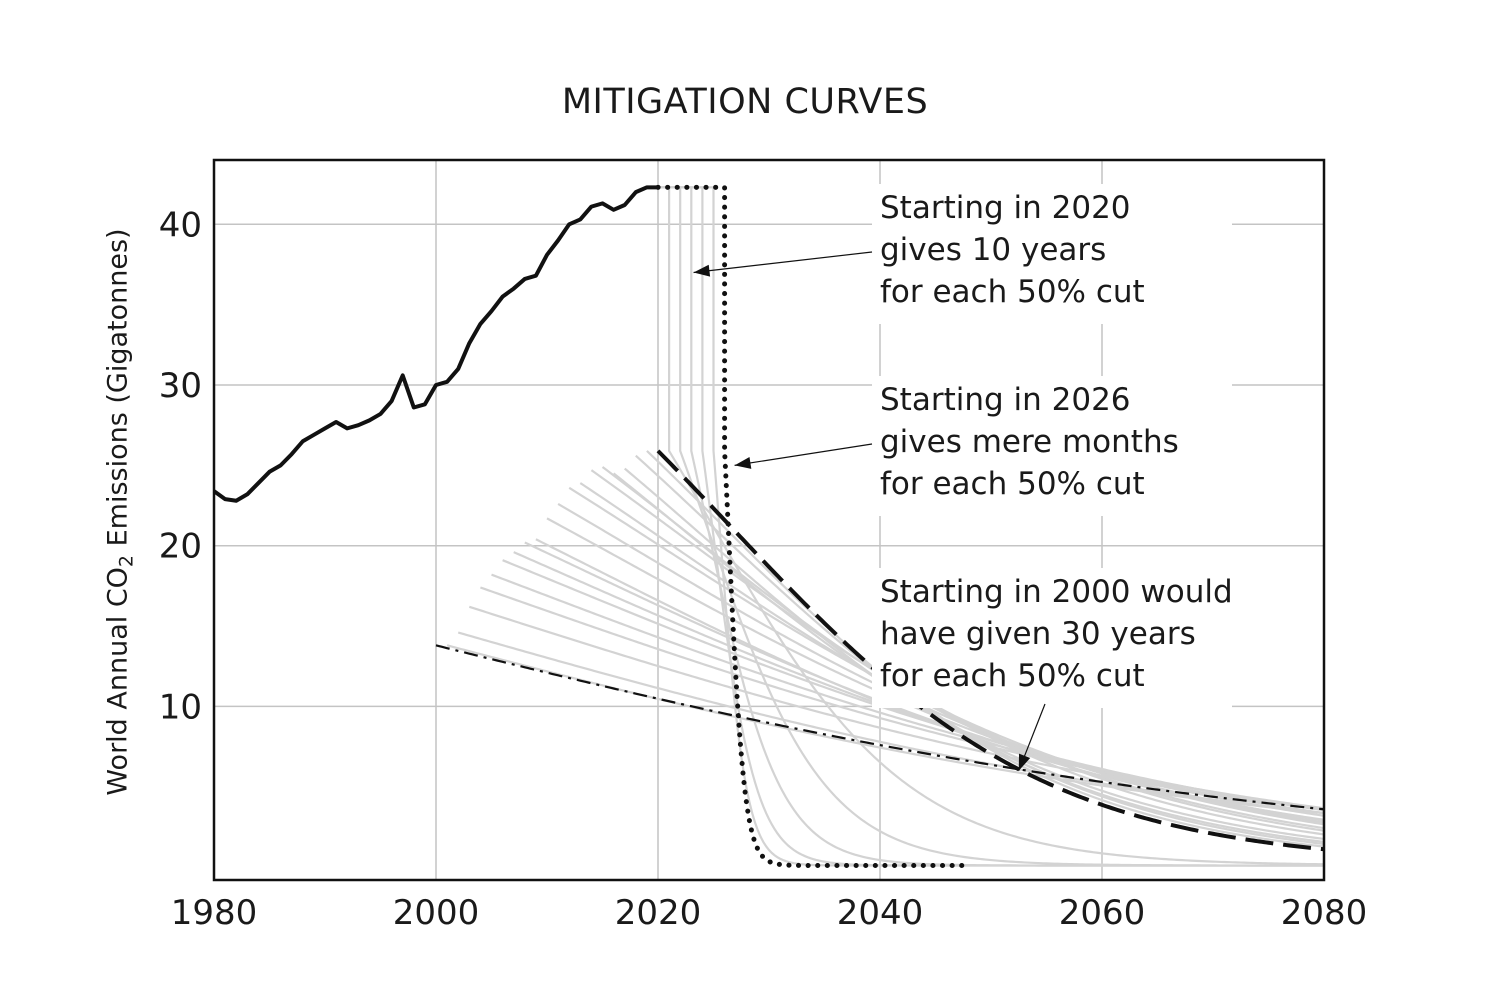  Describe the element at coordinates (180, 225) in the screenshot. I see `y-tick-label: 40` at that location.